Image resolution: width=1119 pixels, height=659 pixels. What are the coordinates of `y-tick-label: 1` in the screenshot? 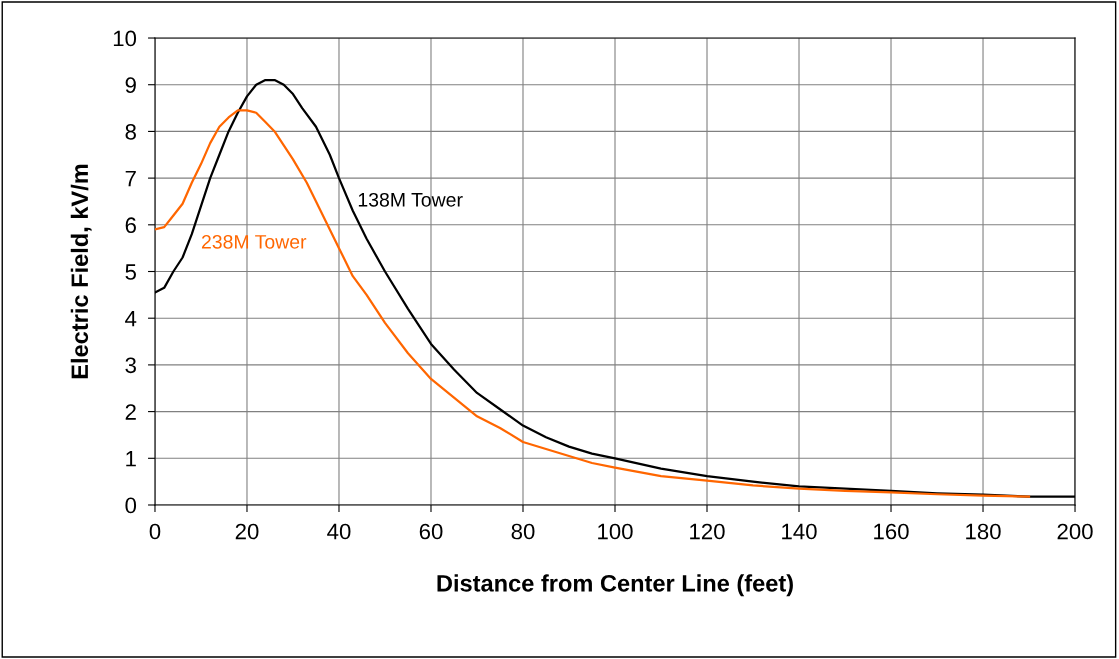 It's located at (131, 459).